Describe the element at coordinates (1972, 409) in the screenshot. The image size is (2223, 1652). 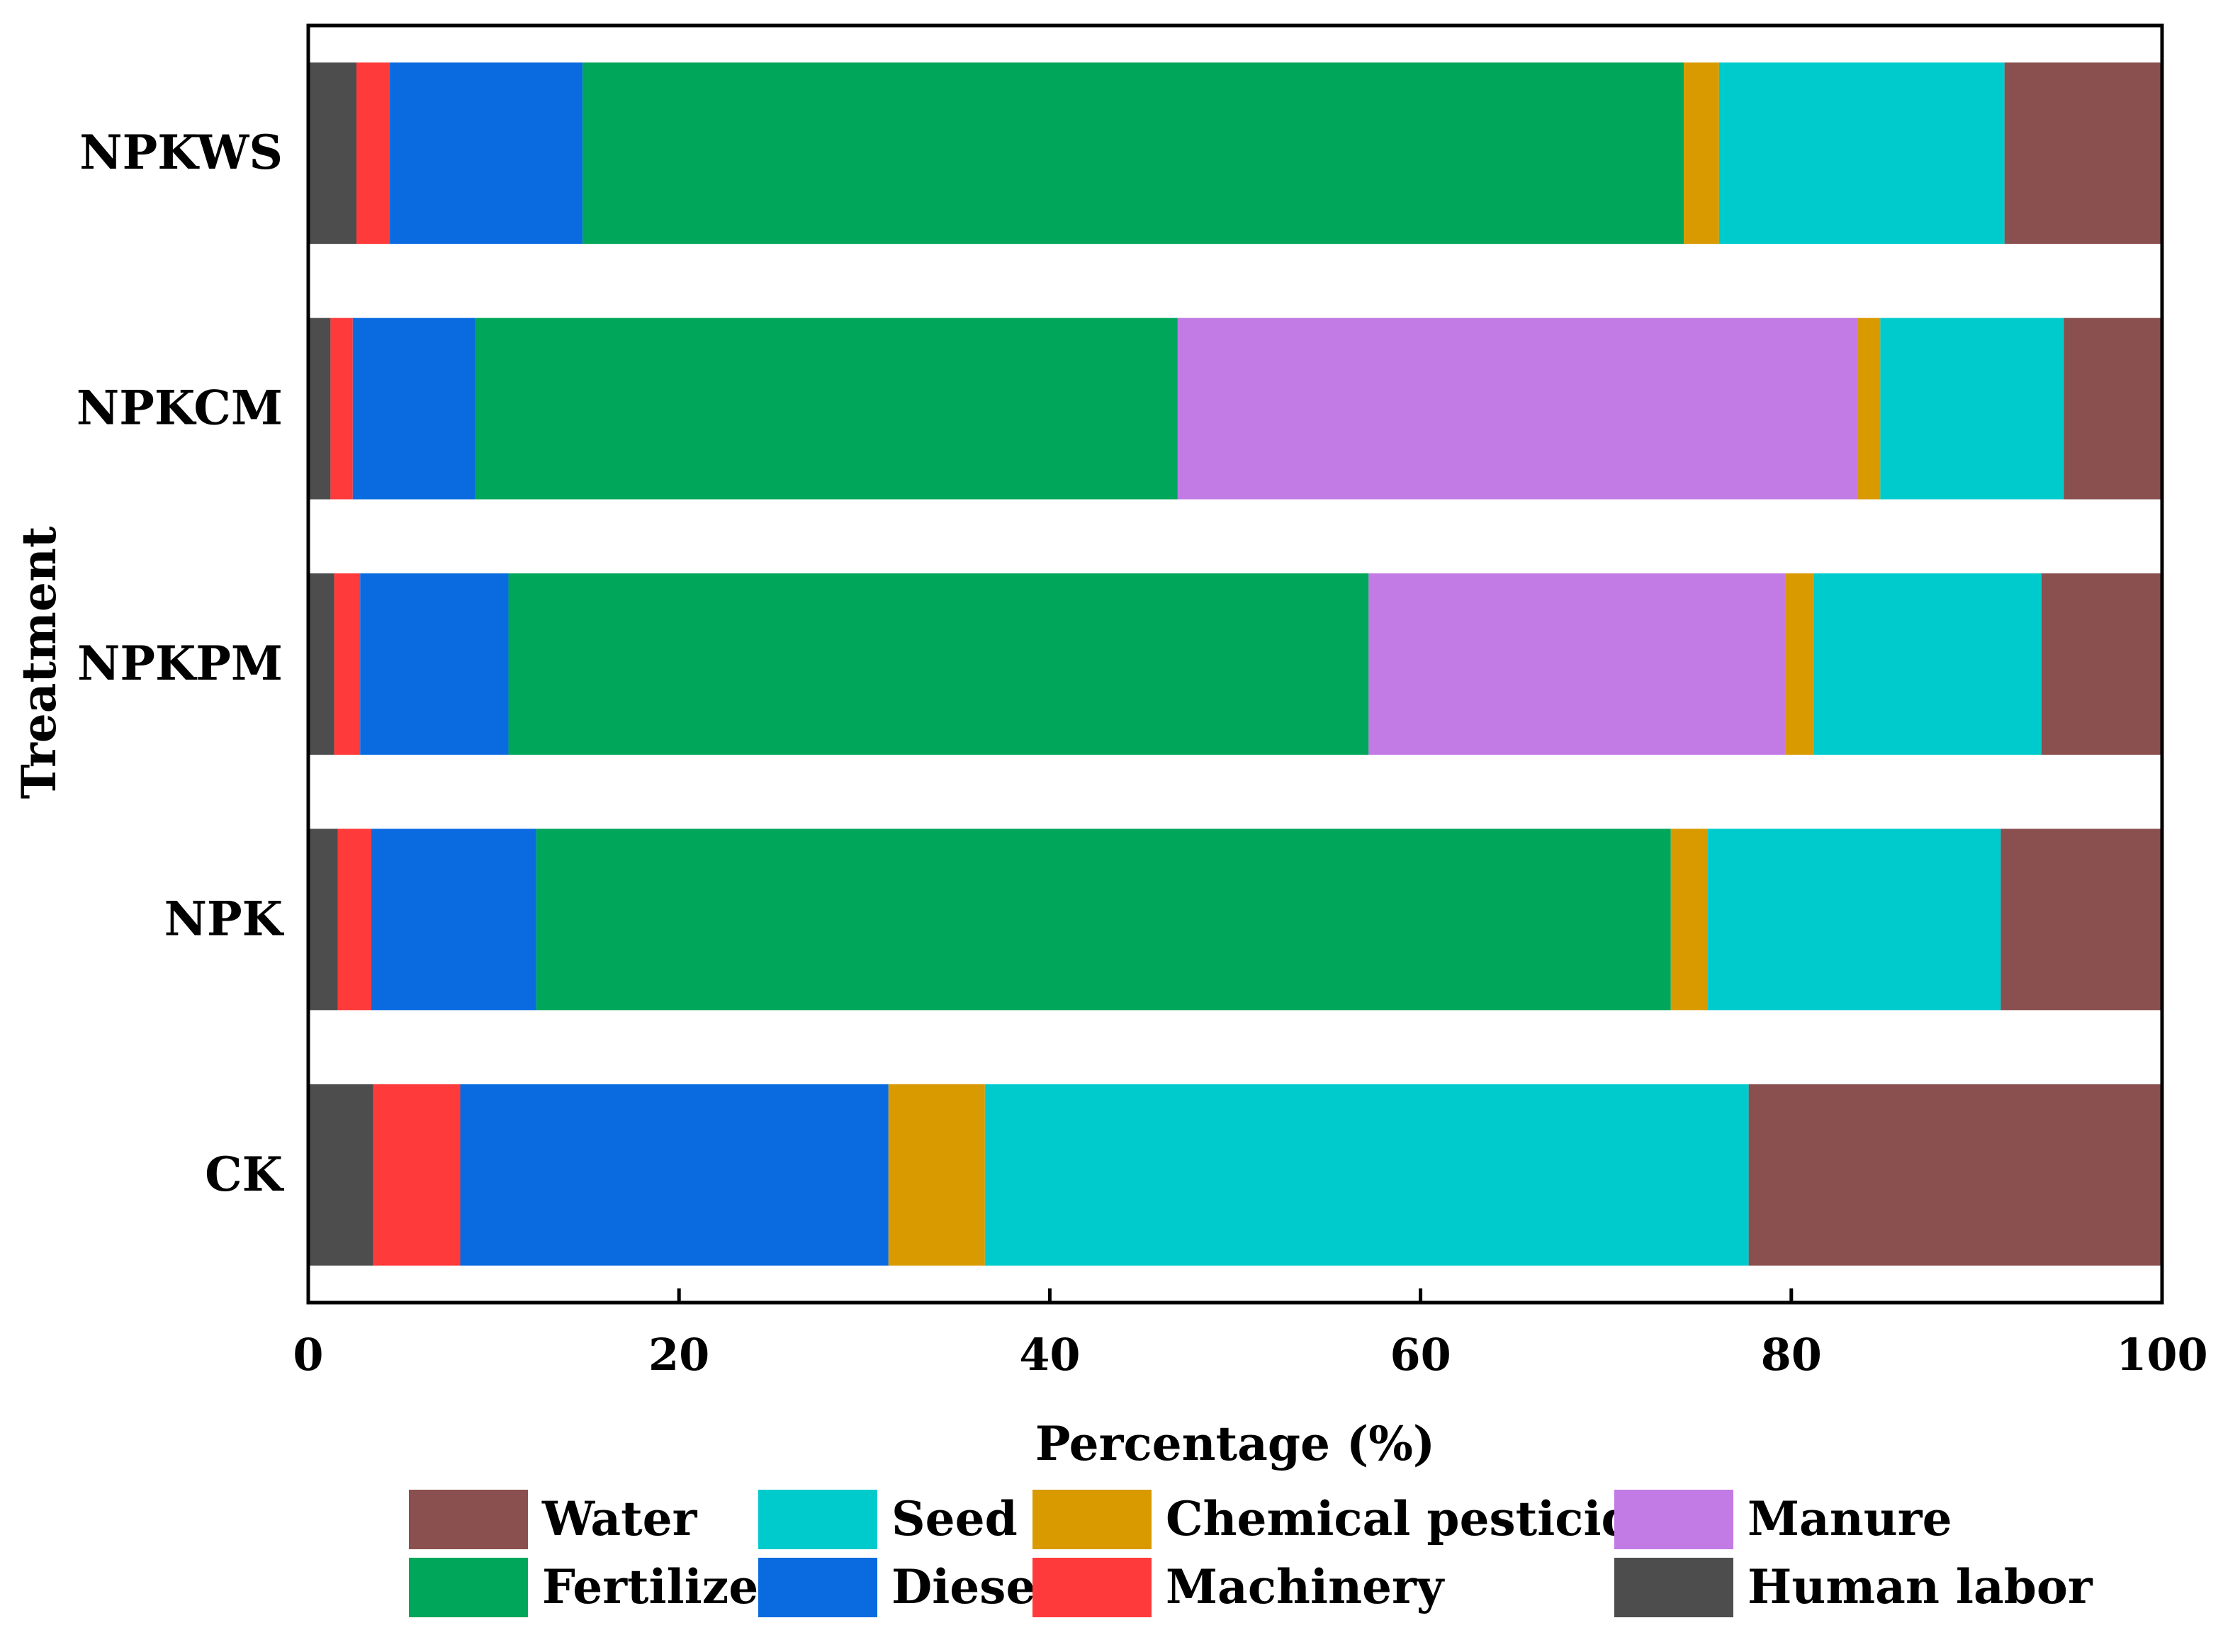
I see `bar-npkcm-seed` at that location.